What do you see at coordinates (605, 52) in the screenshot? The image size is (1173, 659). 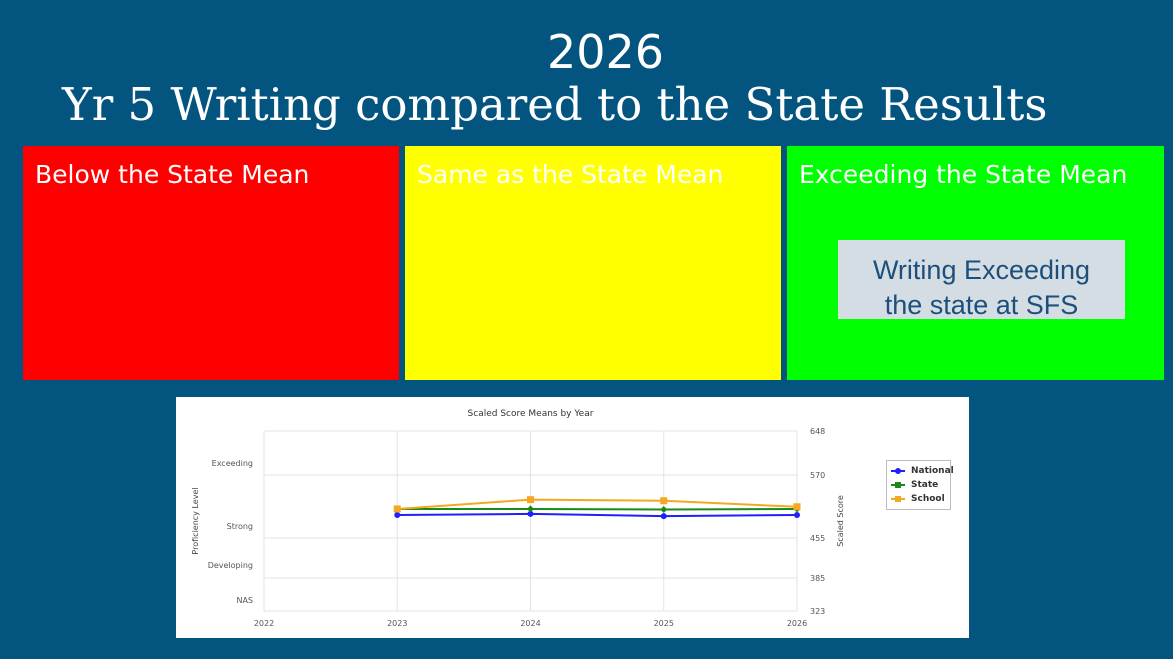 I see `slide-year: 2026` at bounding box center [605, 52].